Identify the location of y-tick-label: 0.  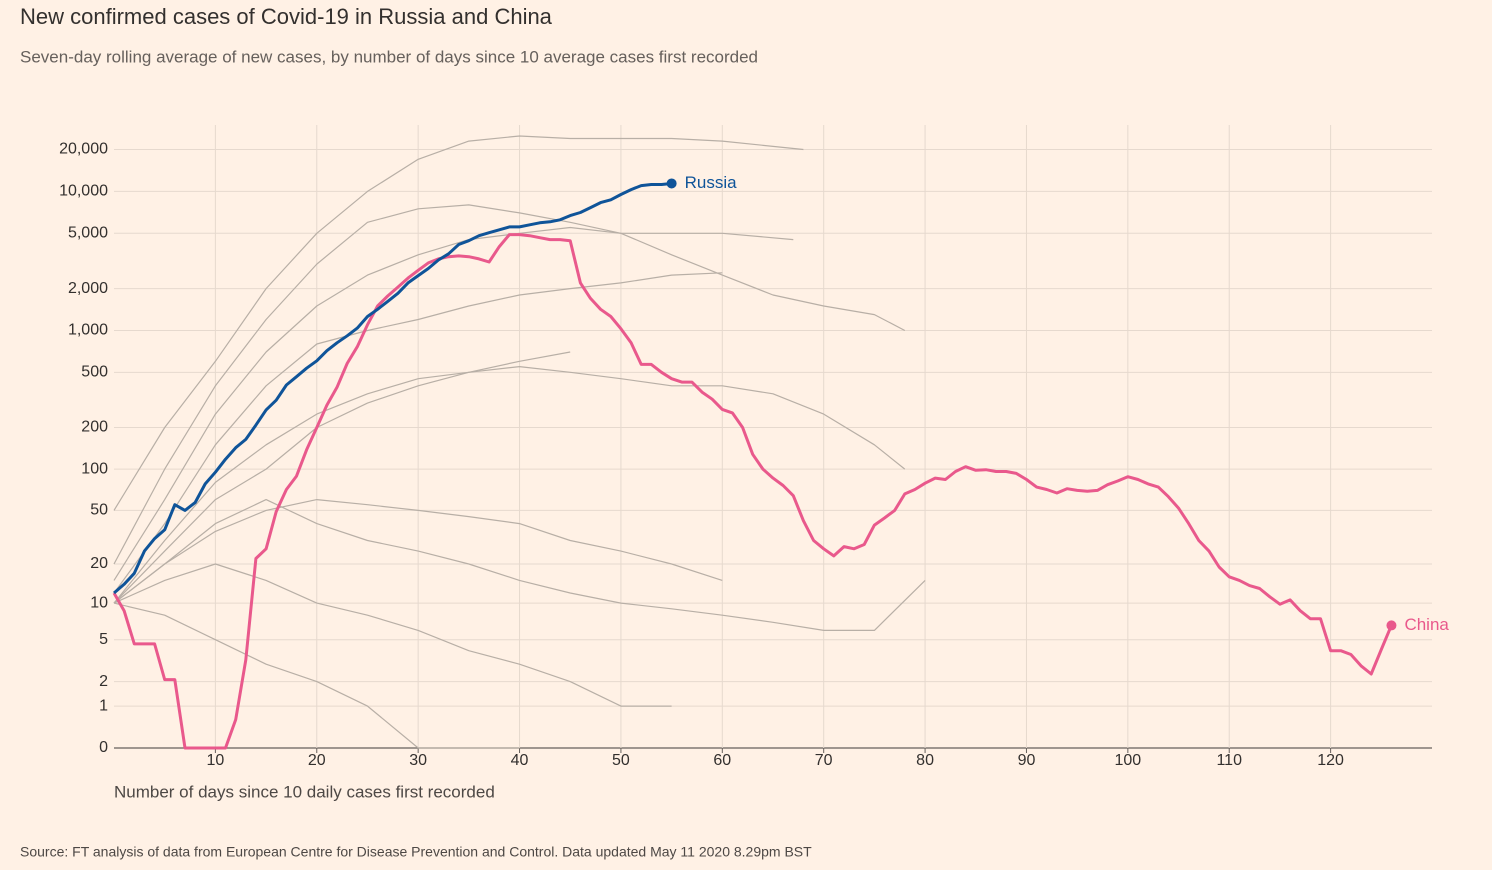
(103, 747).